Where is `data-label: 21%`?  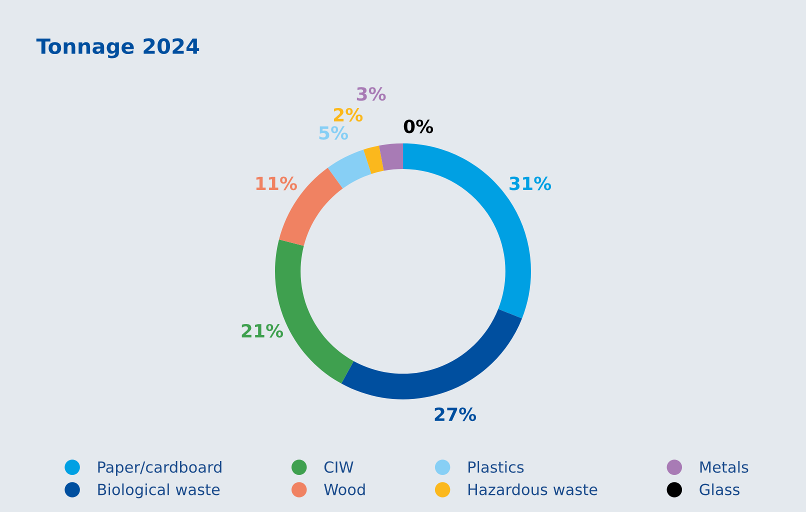
data-label: 21% is located at coordinates (263, 331).